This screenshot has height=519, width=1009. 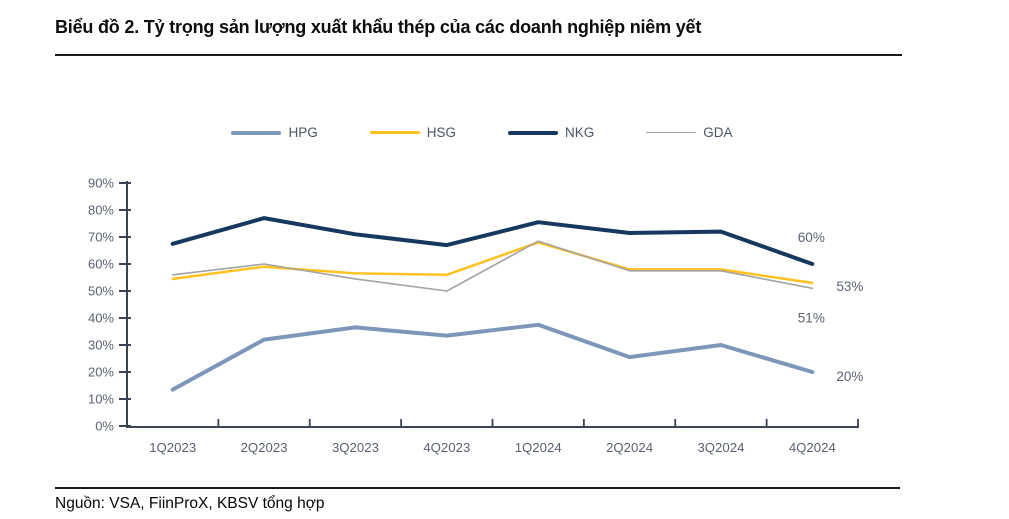 What do you see at coordinates (101, 237) in the screenshot?
I see `y-tick-label: 70%` at bounding box center [101, 237].